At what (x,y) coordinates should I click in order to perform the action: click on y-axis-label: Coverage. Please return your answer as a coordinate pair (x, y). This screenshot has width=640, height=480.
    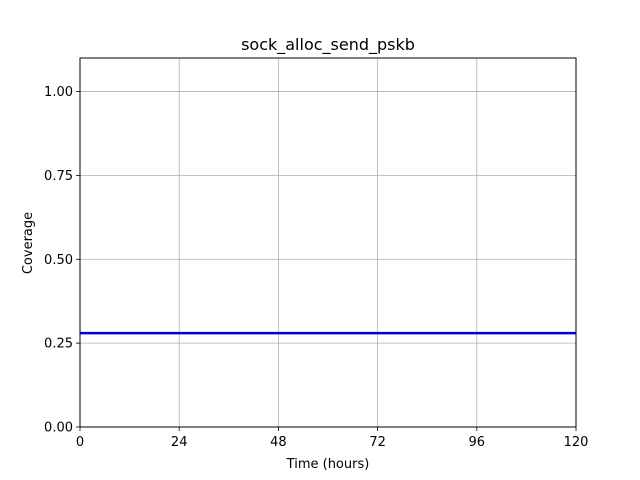
    Looking at the image, I should click on (28, 243).